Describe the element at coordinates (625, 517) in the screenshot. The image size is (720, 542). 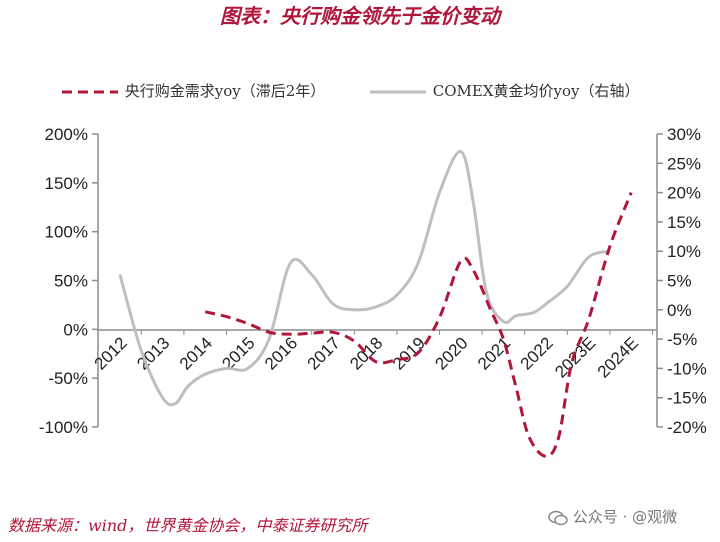
I see `watermark-text: 公众号 · @观微` at that location.